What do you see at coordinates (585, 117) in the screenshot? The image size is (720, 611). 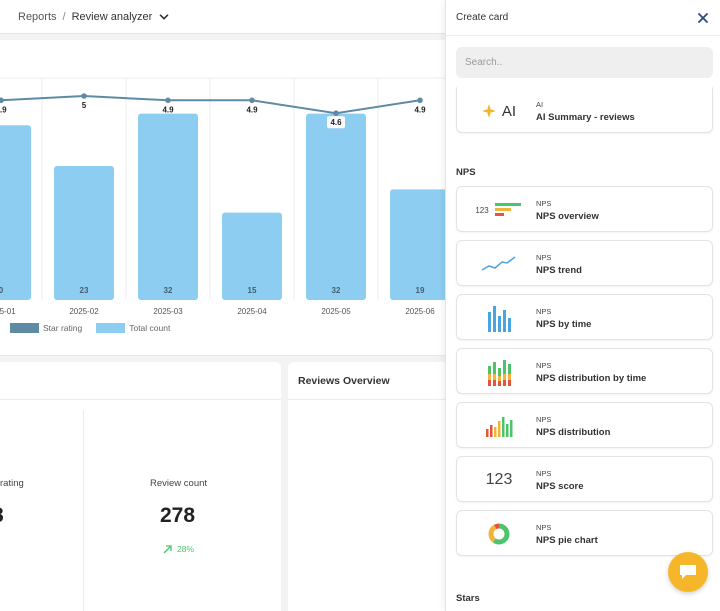 I see `card-name: AI Summary - reviews` at bounding box center [585, 117].